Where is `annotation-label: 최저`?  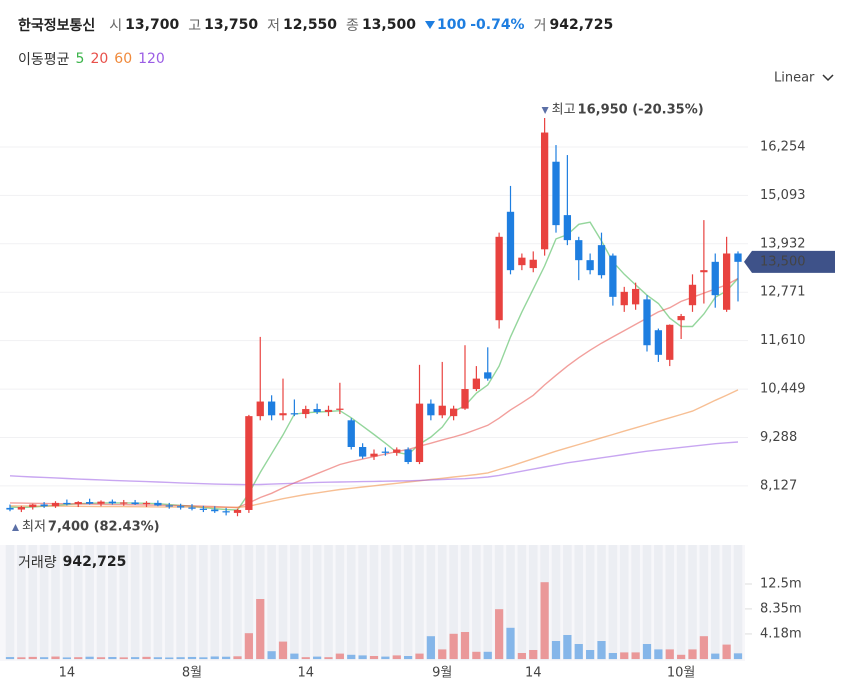 annotation-label: 최저 is located at coordinates (34, 527).